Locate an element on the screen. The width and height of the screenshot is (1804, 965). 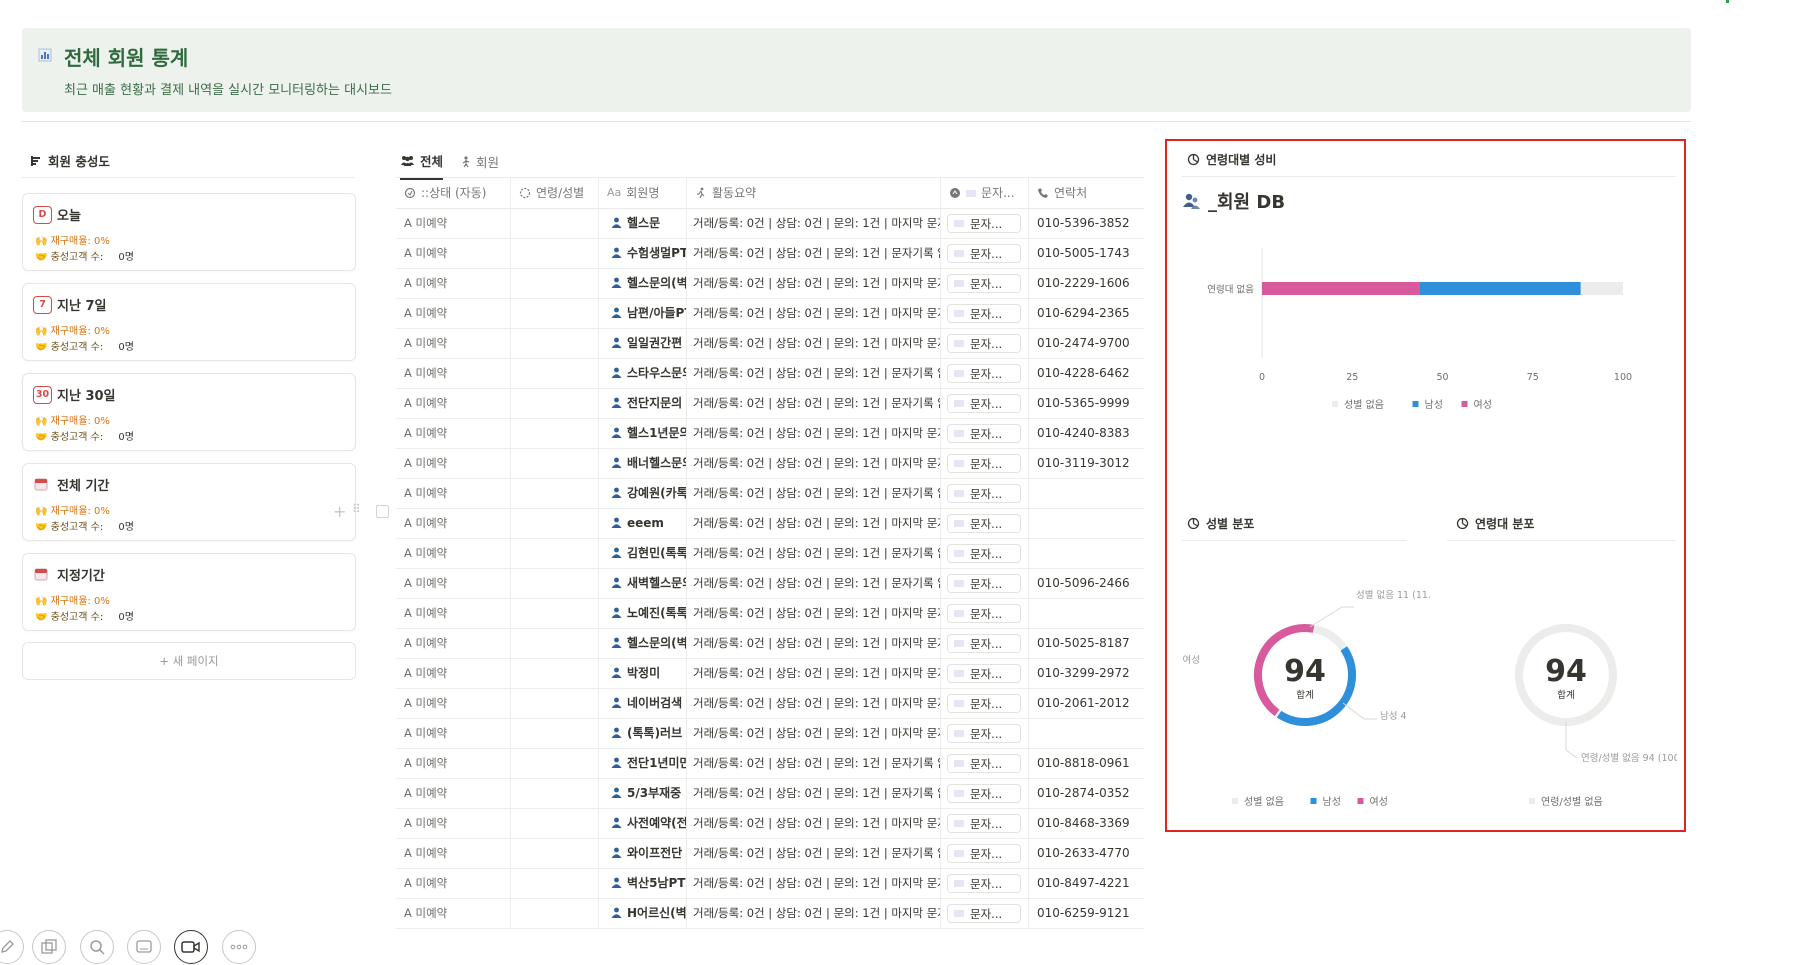
member-name-cell: 일일권간편 is located at coordinates (643, 343).